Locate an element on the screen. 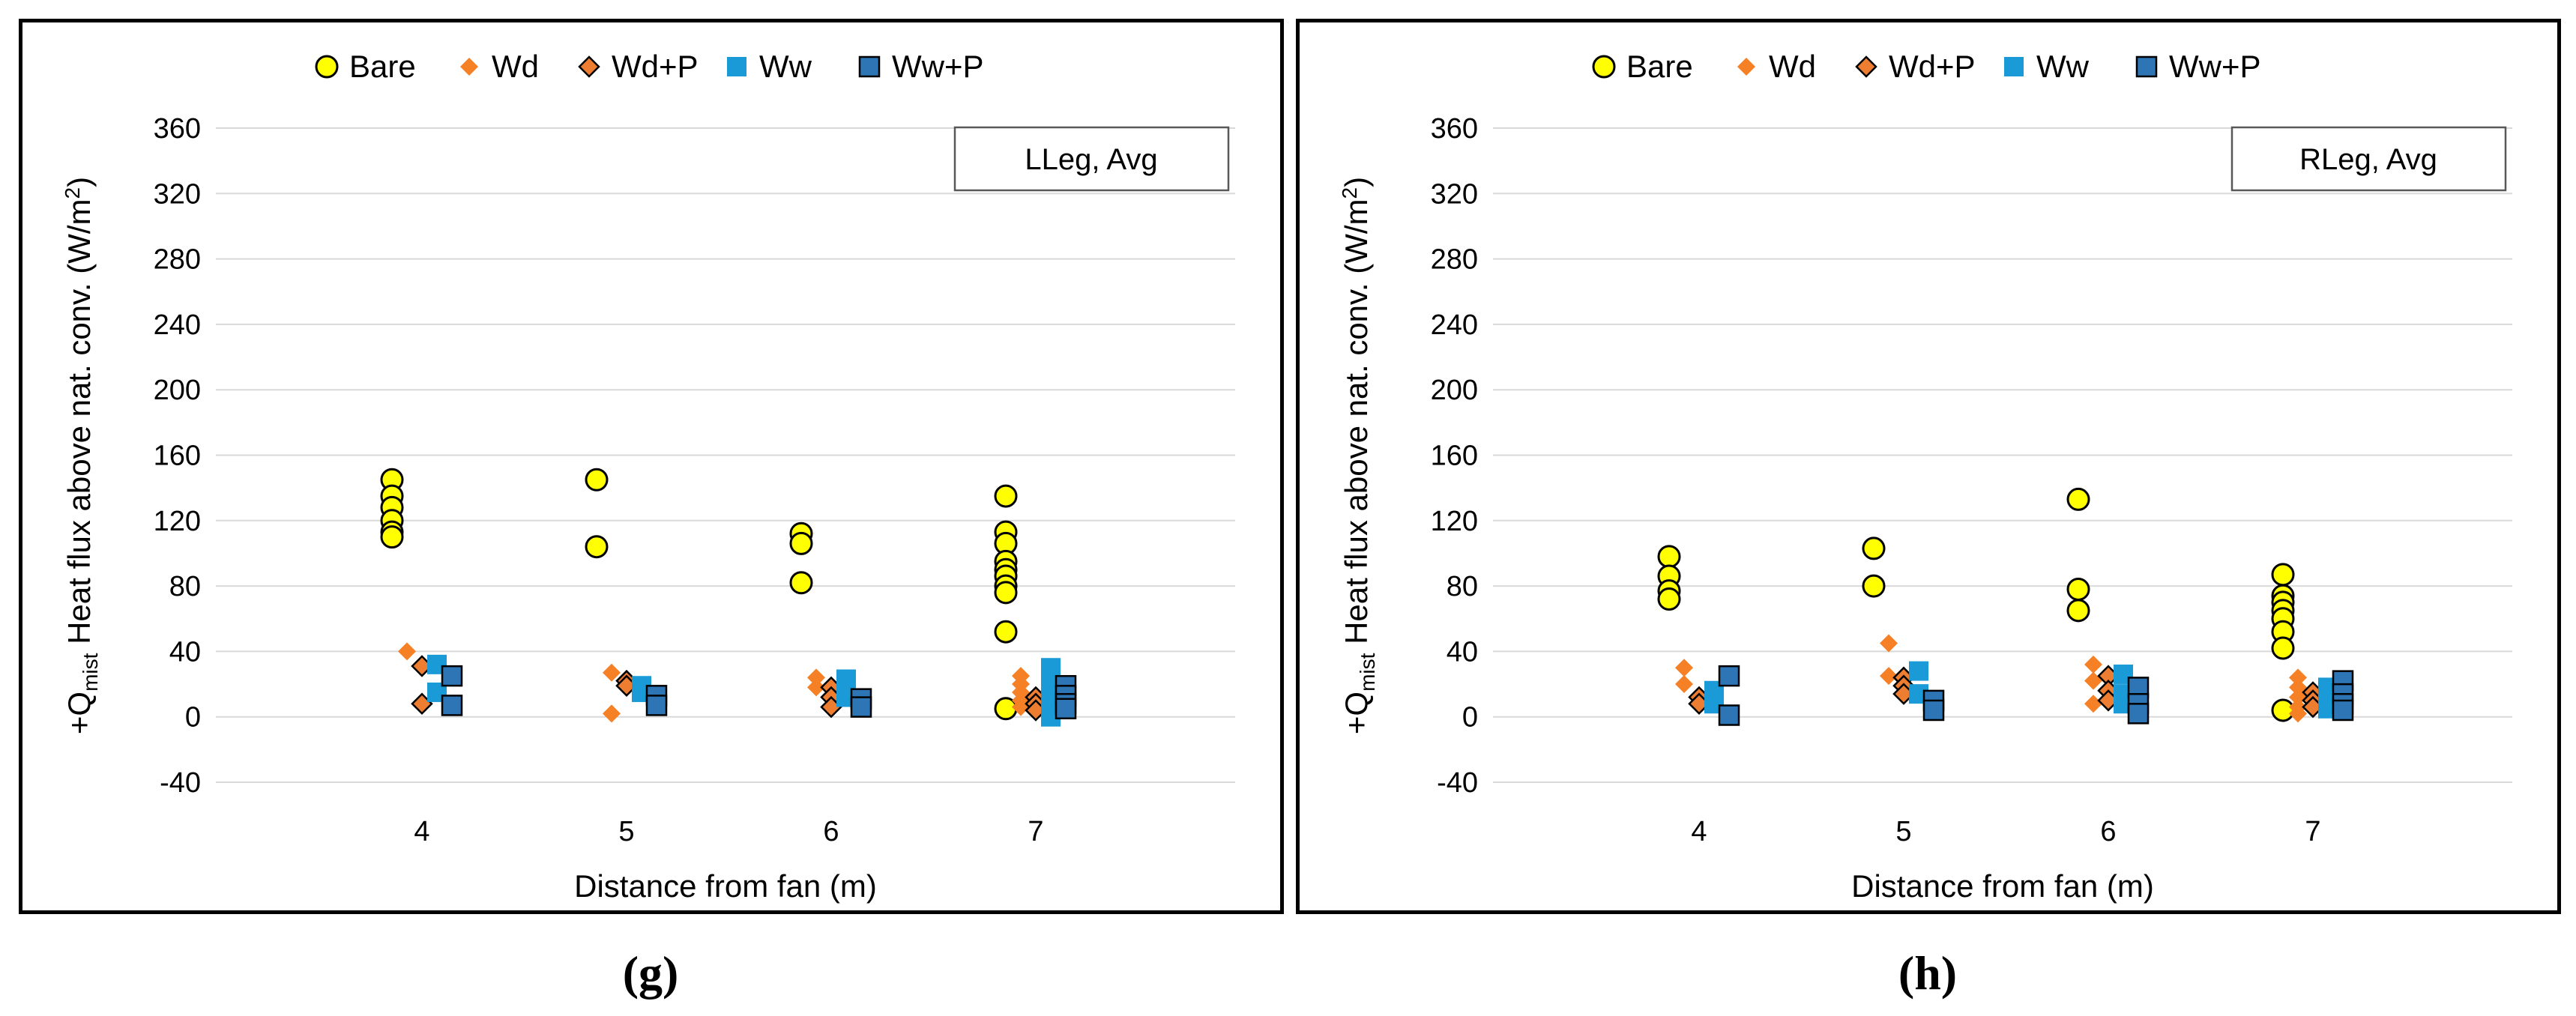  x-tick-label: 5 is located at coordinates (1903, 831).